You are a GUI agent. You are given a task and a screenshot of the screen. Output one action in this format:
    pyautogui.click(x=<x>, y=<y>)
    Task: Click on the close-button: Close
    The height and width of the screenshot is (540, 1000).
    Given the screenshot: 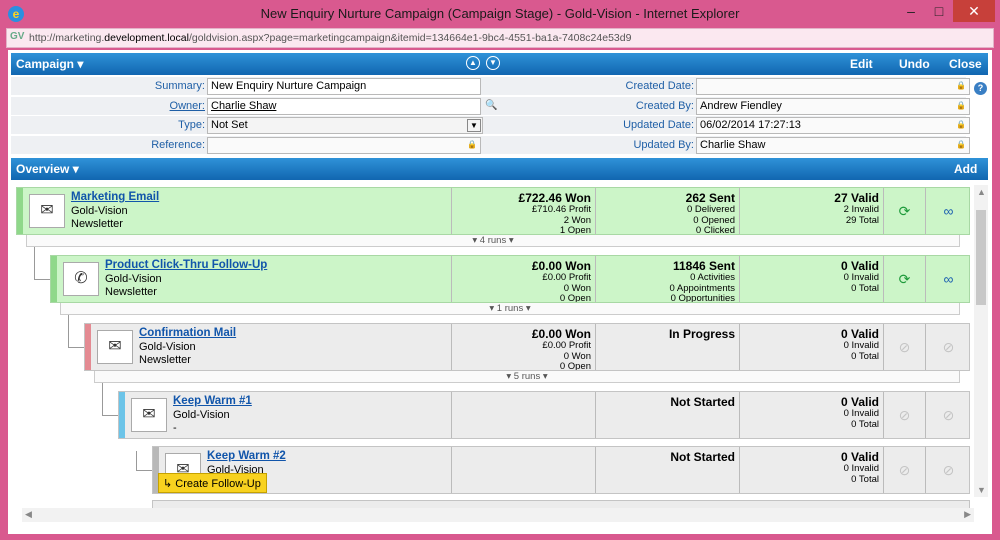 What is the action you would take?
    pyautogui.click(x=965, y=64)
    